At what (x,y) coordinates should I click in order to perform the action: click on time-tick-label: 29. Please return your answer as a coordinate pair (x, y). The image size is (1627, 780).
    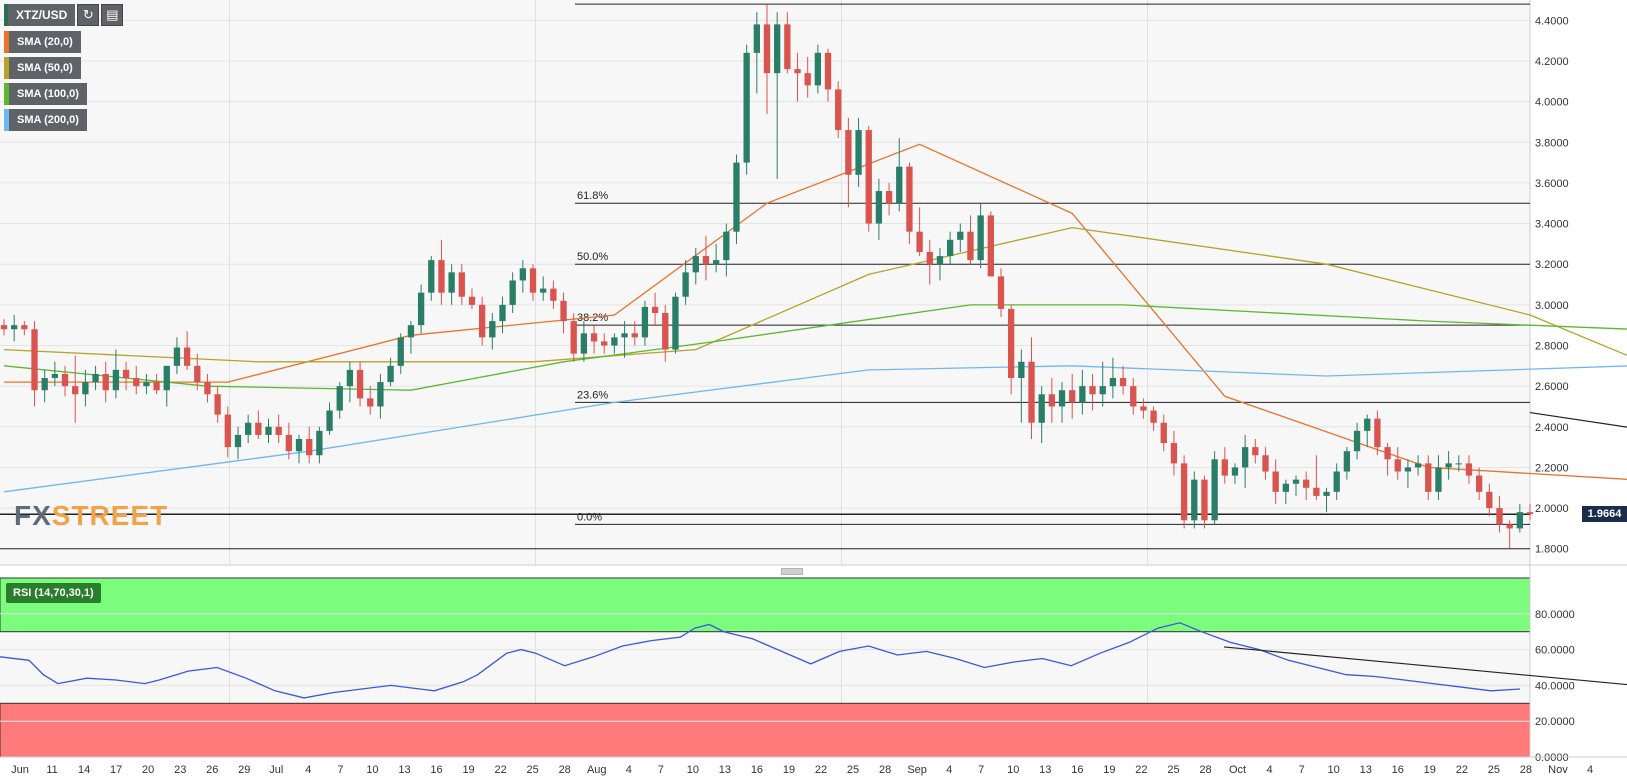
    Looking at the image, I should click on (244, 770).